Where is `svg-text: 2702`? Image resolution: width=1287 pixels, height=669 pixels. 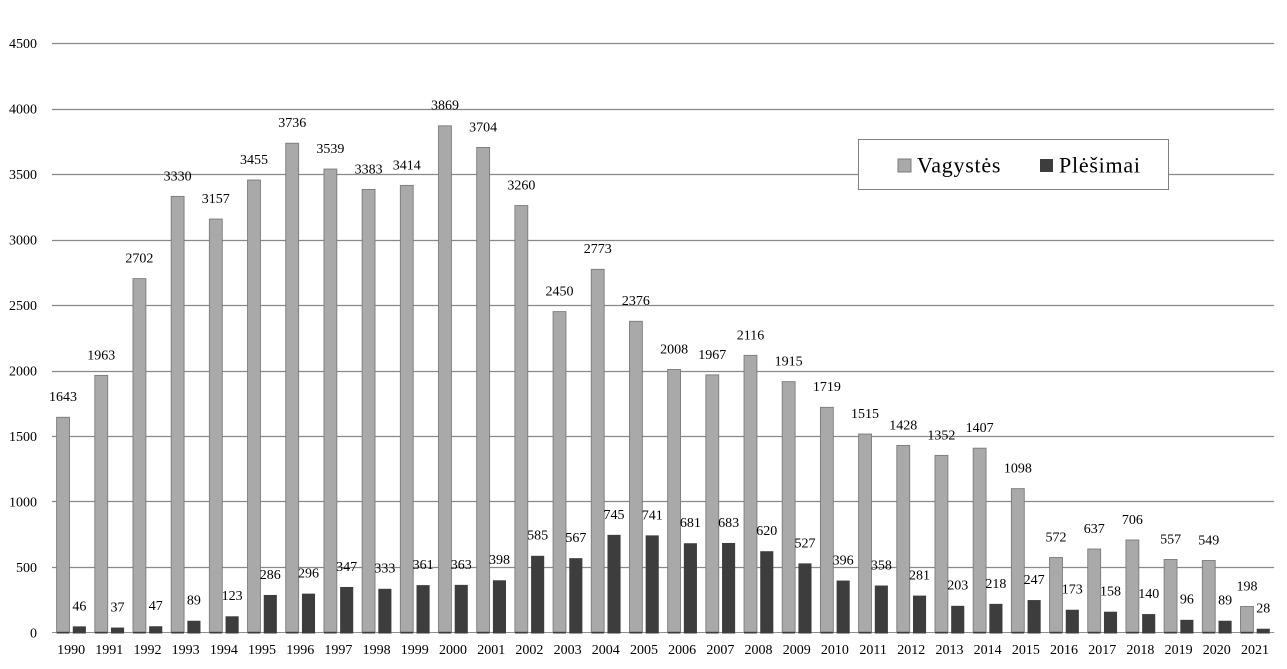 svg-text: 2702 is located at coordinates (139, 259).